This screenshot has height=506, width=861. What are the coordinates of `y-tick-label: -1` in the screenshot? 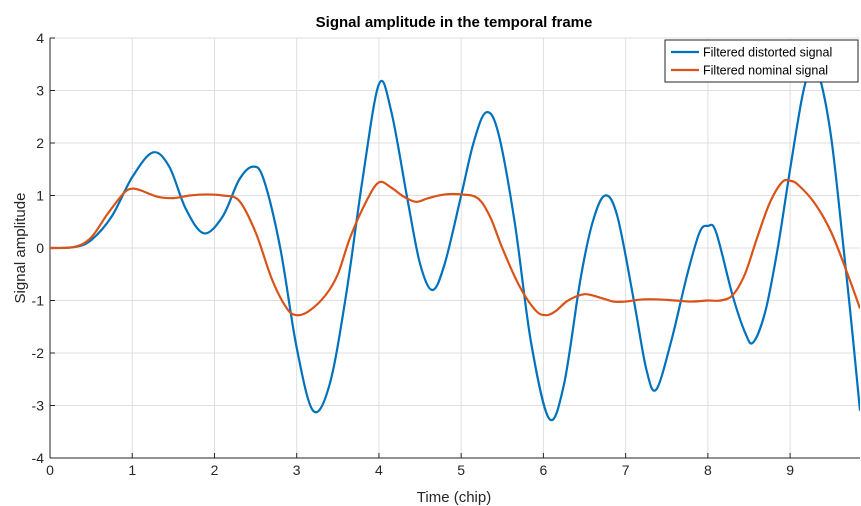 It's located at (38, 301).